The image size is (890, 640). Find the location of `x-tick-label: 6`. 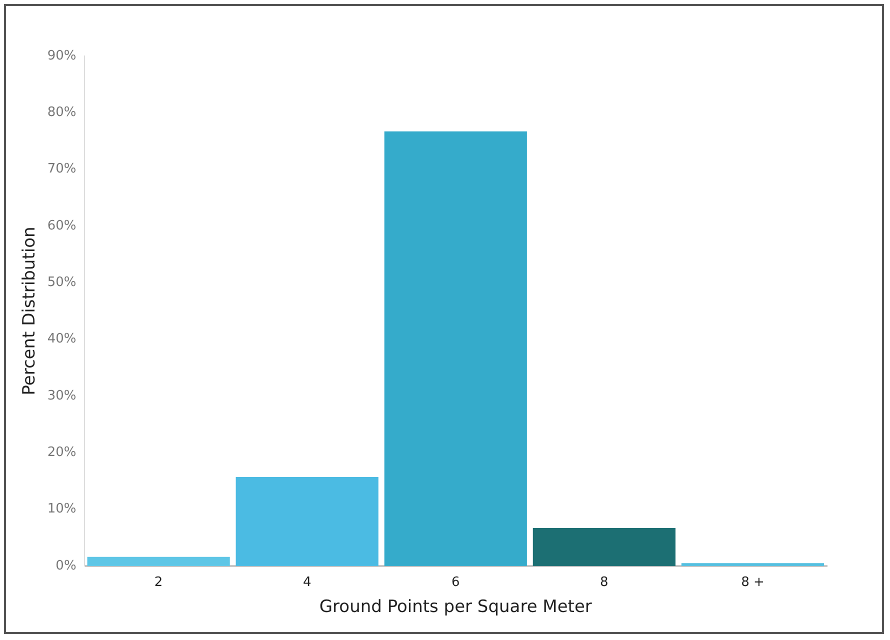

x-tick-label: 6 is located at coordinates (456, 582).